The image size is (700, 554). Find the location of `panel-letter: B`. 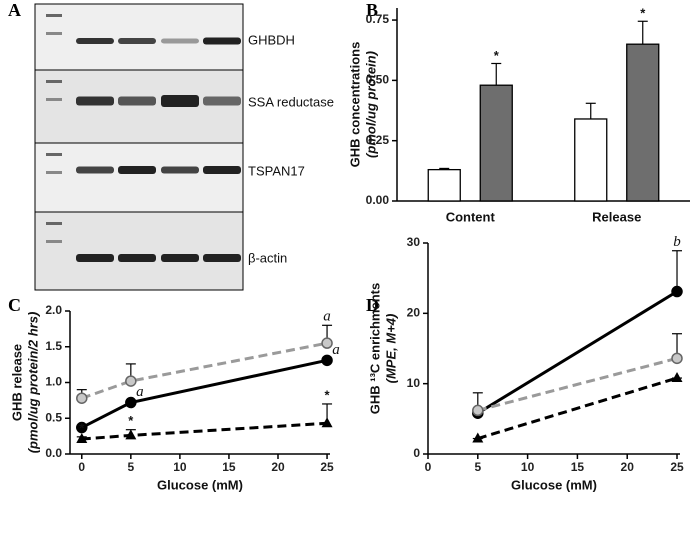

panel-letter: B is located at coordinates (372, 10).